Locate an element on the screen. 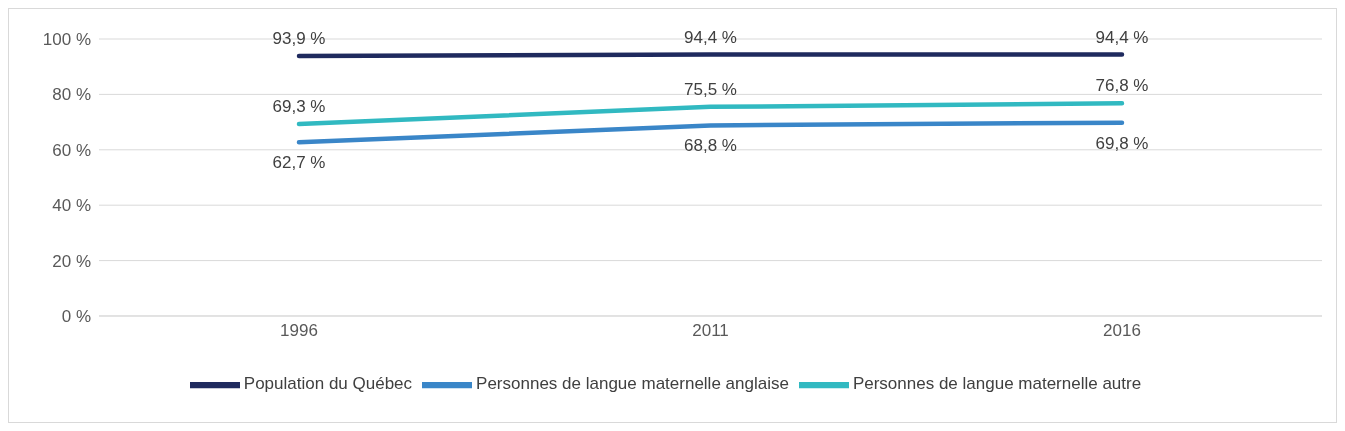 The height and width of the screenshot is (431, 1345). x-tick-label: 2011 is located at coordinates (710, 331).